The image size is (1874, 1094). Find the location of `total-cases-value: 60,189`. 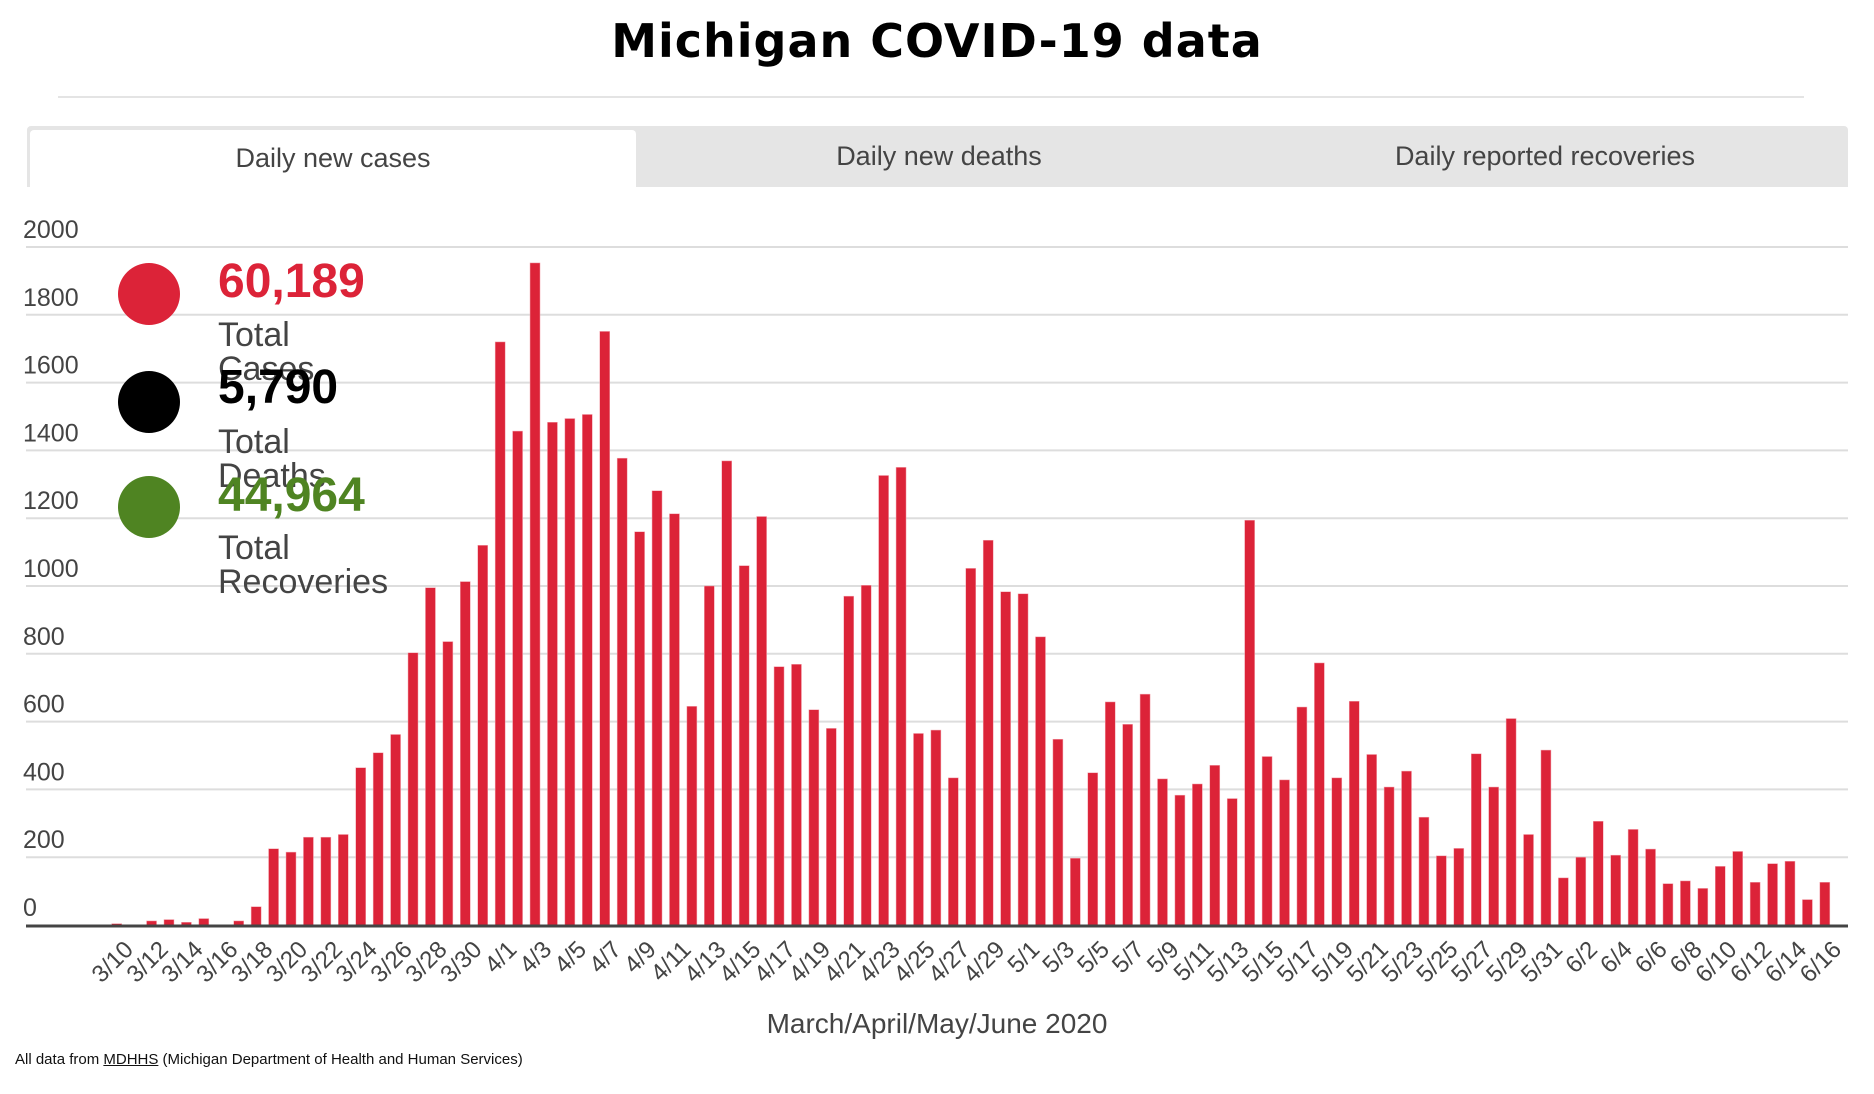

total-cases-value: 60,189 is located at coordinates (291, 281).